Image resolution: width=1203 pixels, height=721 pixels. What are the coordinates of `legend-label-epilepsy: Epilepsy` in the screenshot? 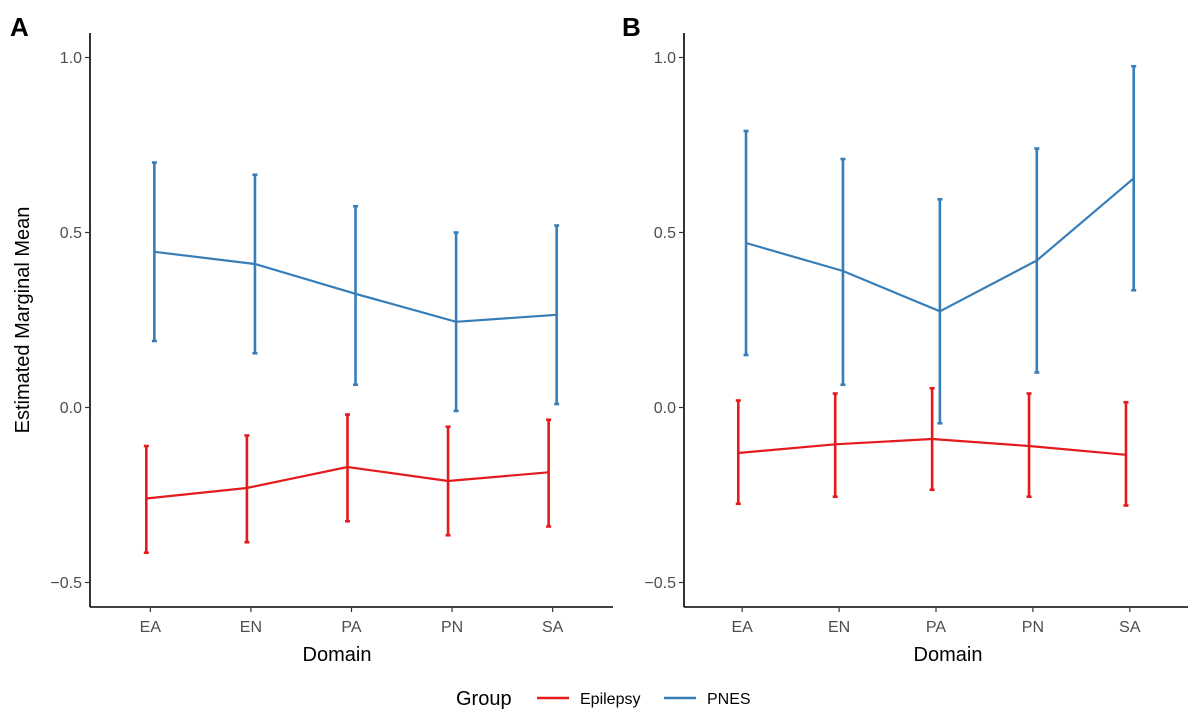 It's located at (610, 699).